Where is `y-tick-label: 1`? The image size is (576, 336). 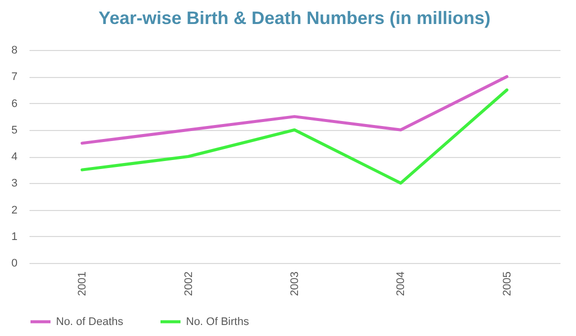 y-tick-label: 1 is located at coordinates (14, 236).